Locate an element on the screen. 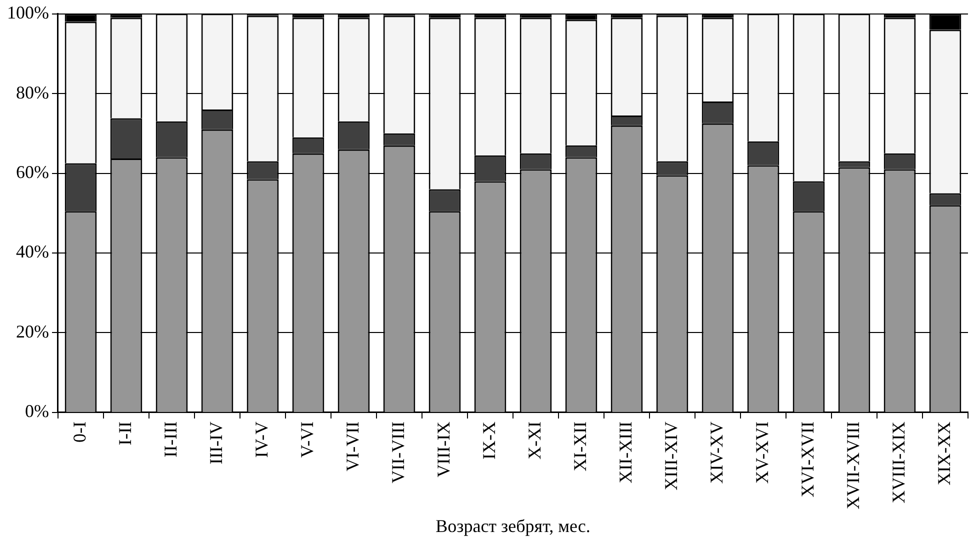  x-tick-label: II-III is located at coordinates (170, 439).